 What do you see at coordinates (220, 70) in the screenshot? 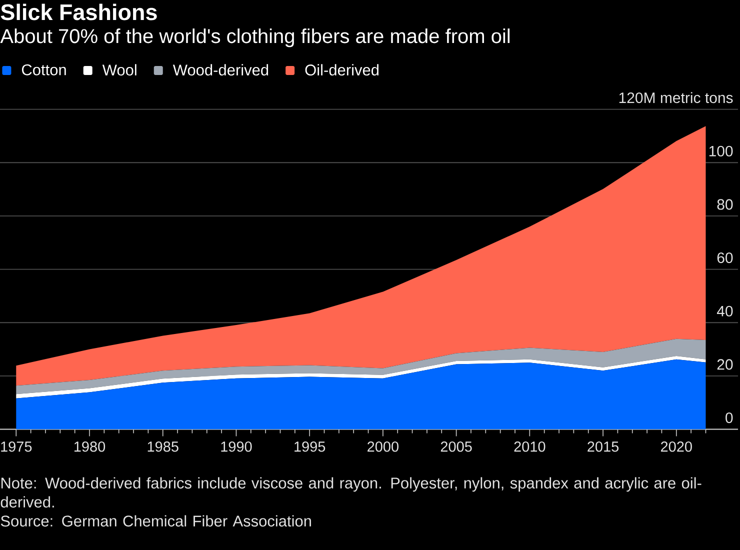
I see `legend-label: Wood-derived` at bounding box center [220, 70].